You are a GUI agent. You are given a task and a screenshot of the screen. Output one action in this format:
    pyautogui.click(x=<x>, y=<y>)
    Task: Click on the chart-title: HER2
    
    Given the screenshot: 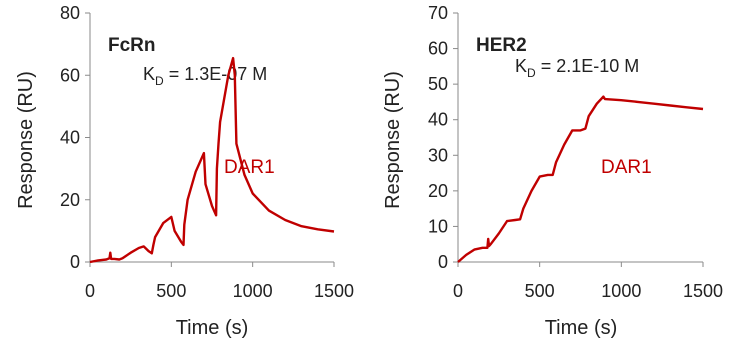 What is the action you would take?
    pyautogui.click(x=501, y=45)
    